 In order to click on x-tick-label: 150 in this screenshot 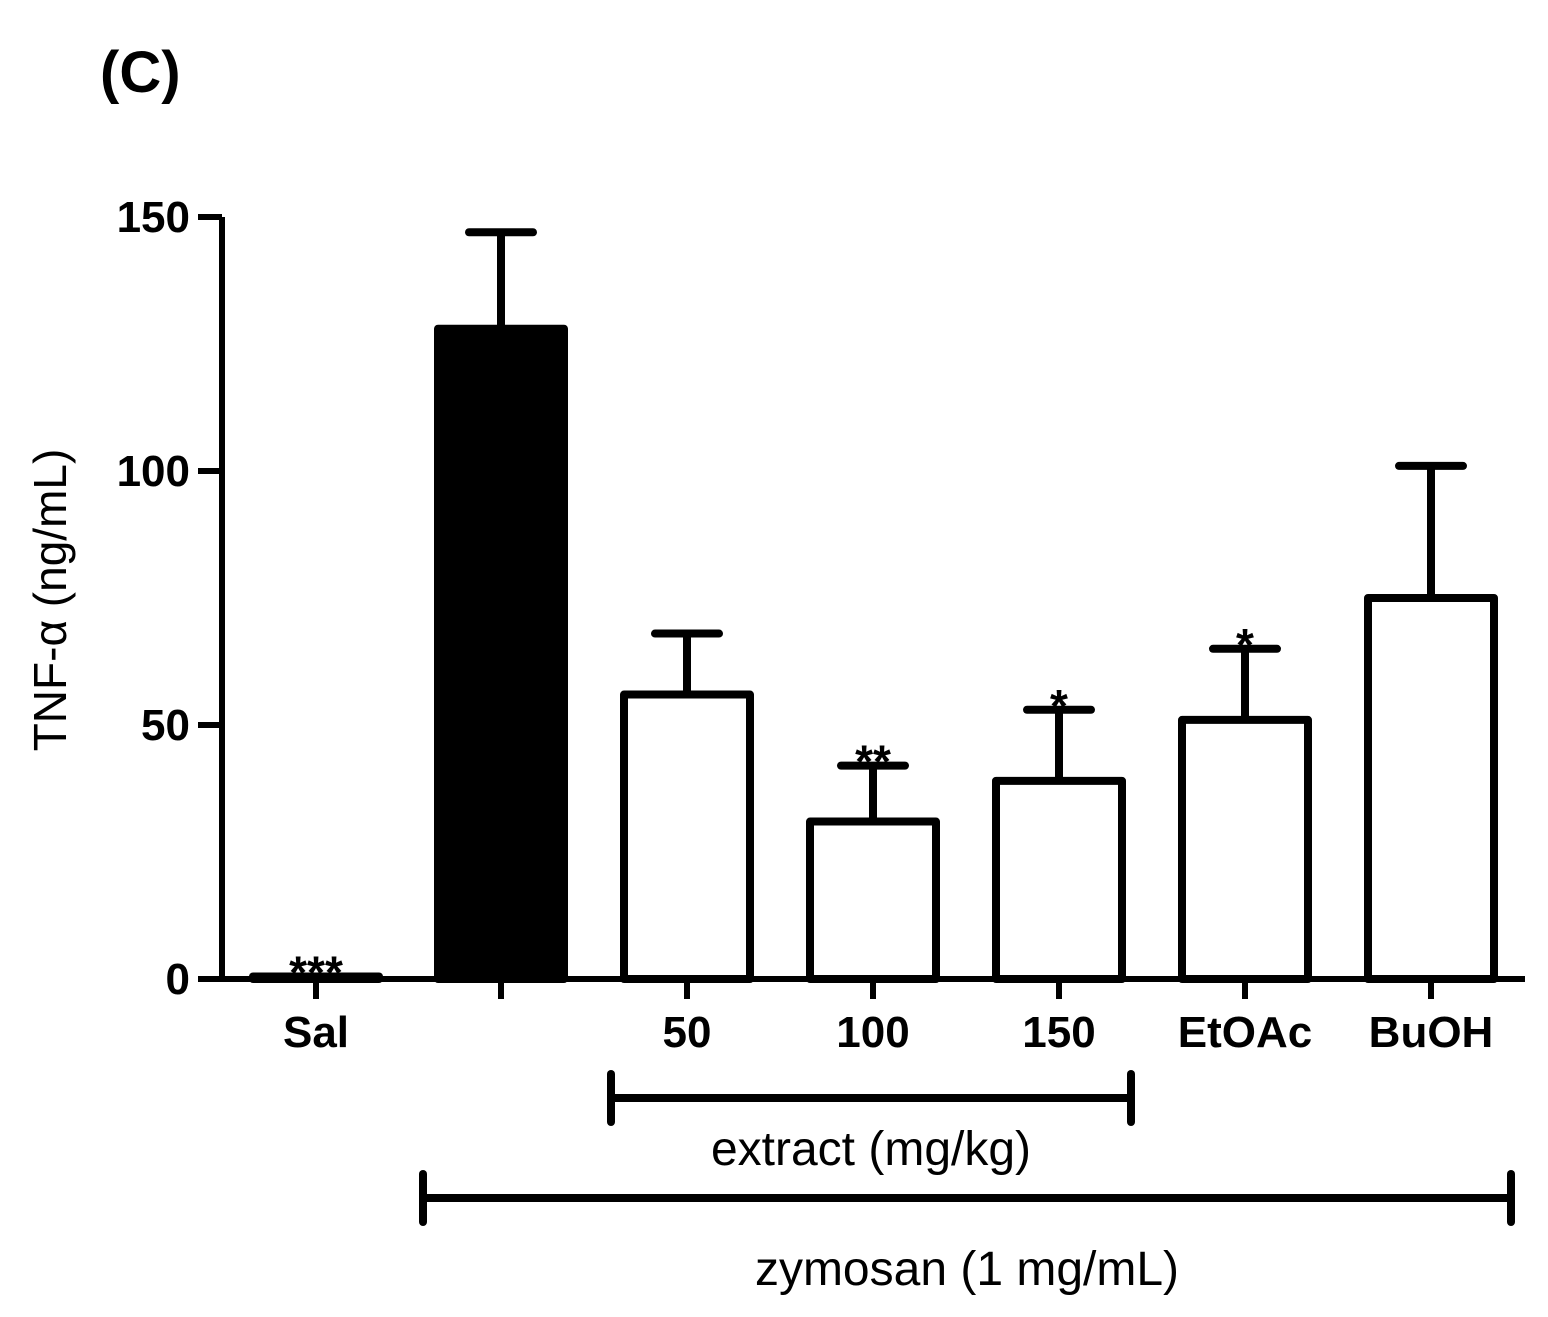, I will do `click(1058, 1032)`.